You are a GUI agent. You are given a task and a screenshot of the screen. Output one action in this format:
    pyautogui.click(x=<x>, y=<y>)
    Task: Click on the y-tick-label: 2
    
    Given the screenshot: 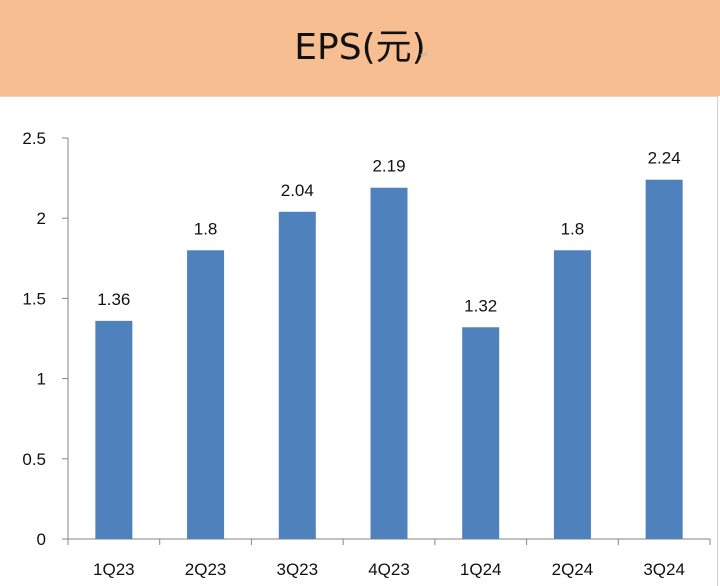 What is the action you would take?
    pyautogui.click(x=41, y=218)
    